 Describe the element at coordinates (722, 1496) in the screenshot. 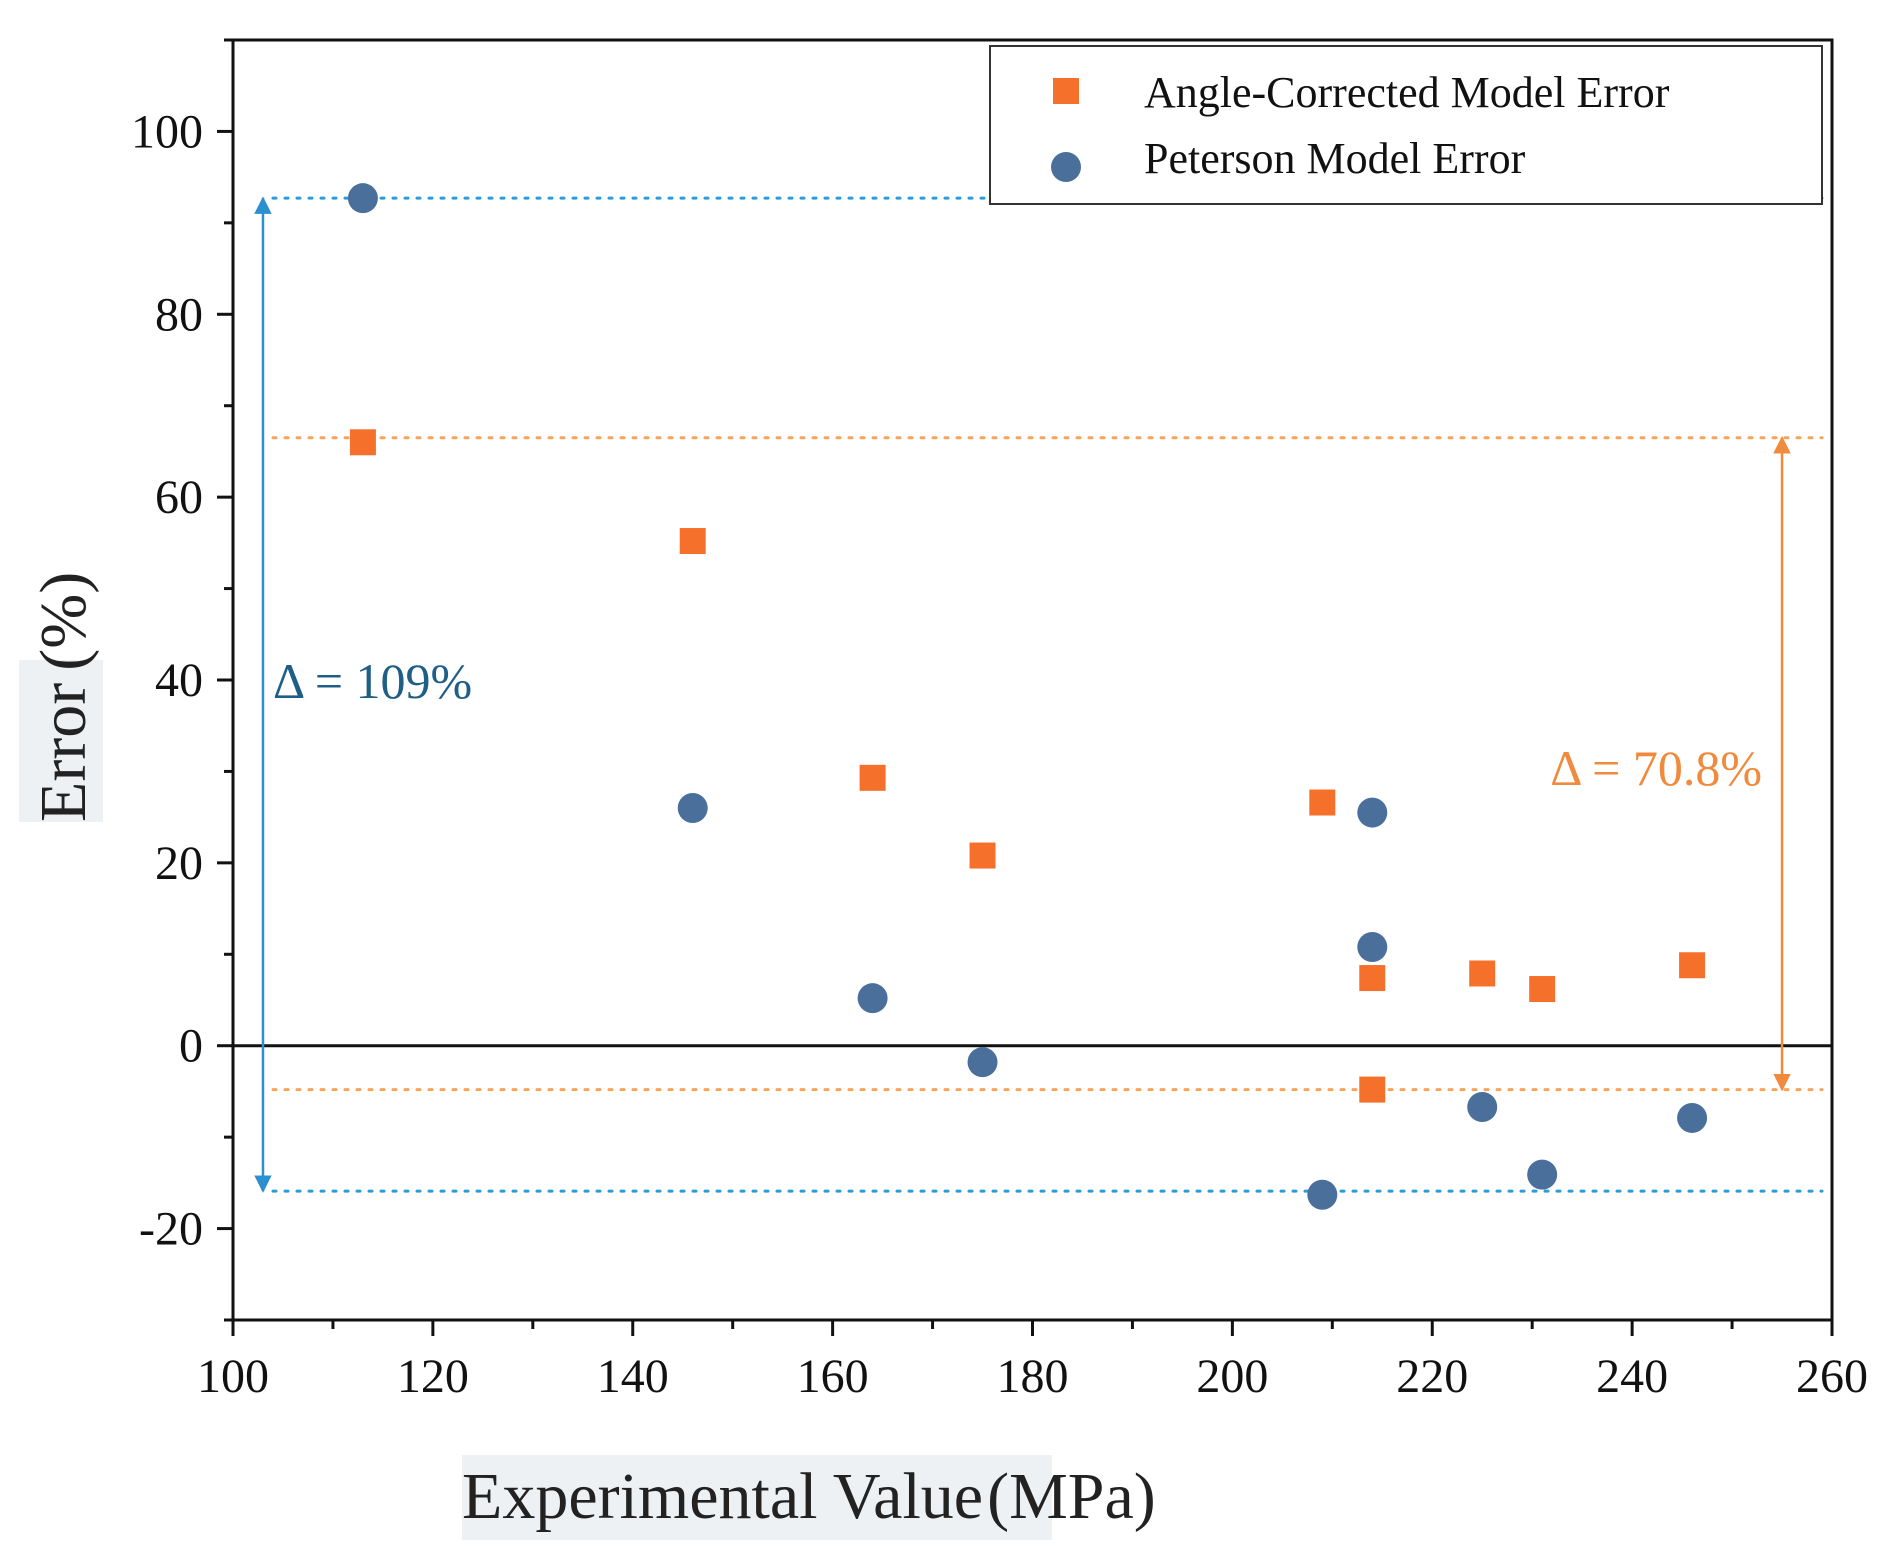

I see `x-axis-title-main: Experimental Value` at that location.